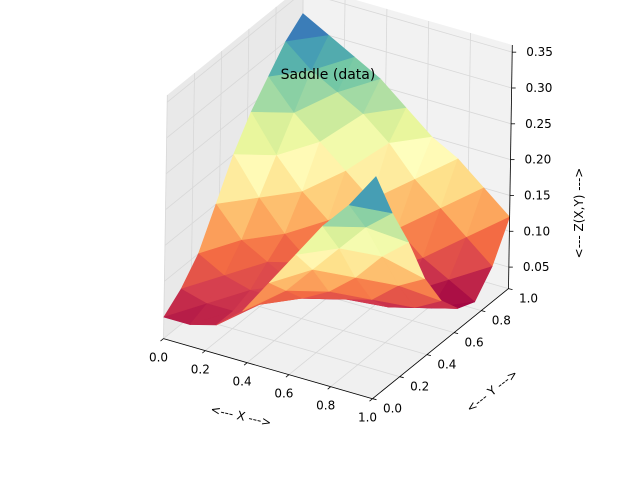 Image resolution: width=640 pixels, height=480 pixels. I want to click on z-axis-line, so click(510, 166).